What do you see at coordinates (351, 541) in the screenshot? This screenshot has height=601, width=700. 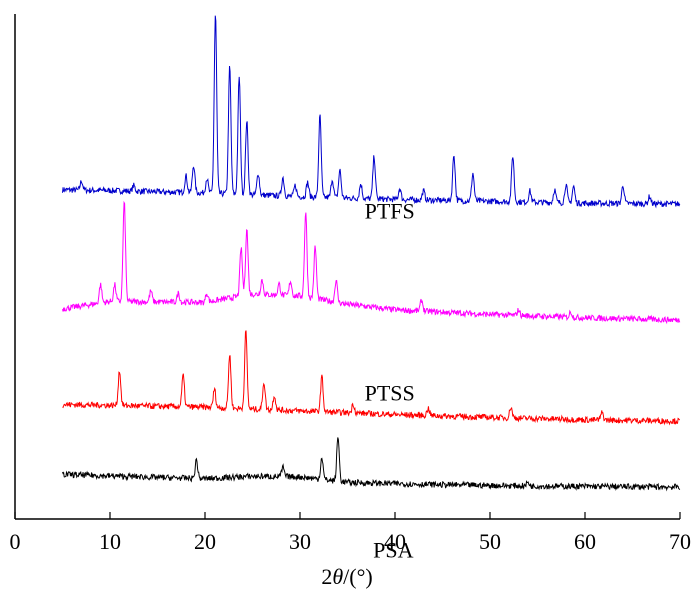 I see `x-tick-labels: 0 10 20 30 40 50 60 70` at bounding box center [351, 541].